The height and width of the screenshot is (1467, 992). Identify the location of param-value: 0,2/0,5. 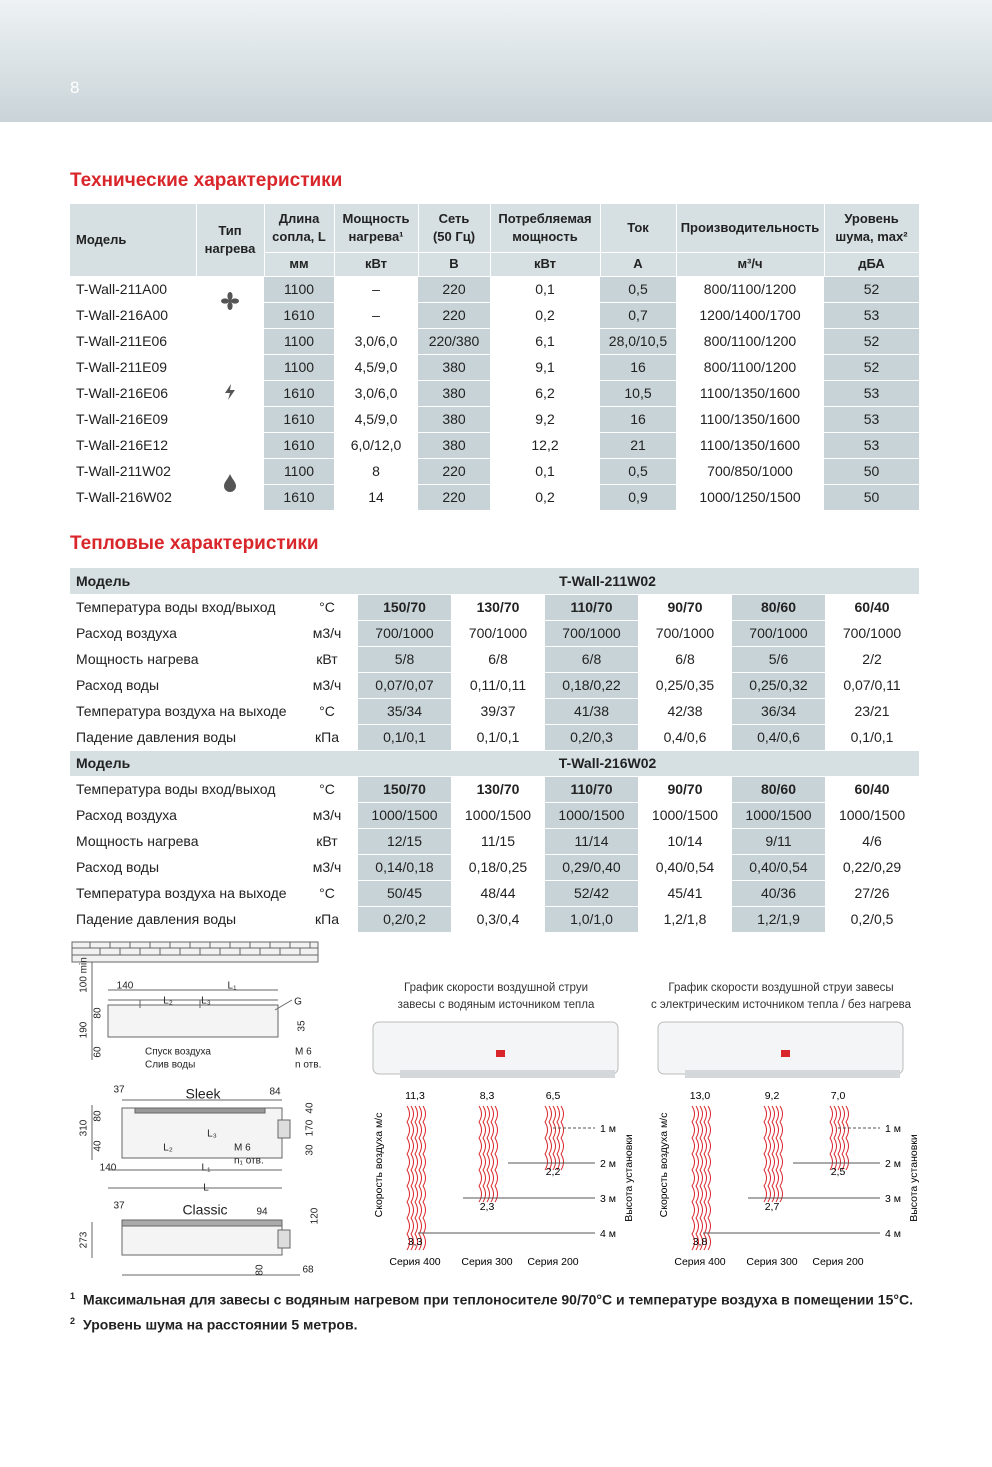
(872, 919).